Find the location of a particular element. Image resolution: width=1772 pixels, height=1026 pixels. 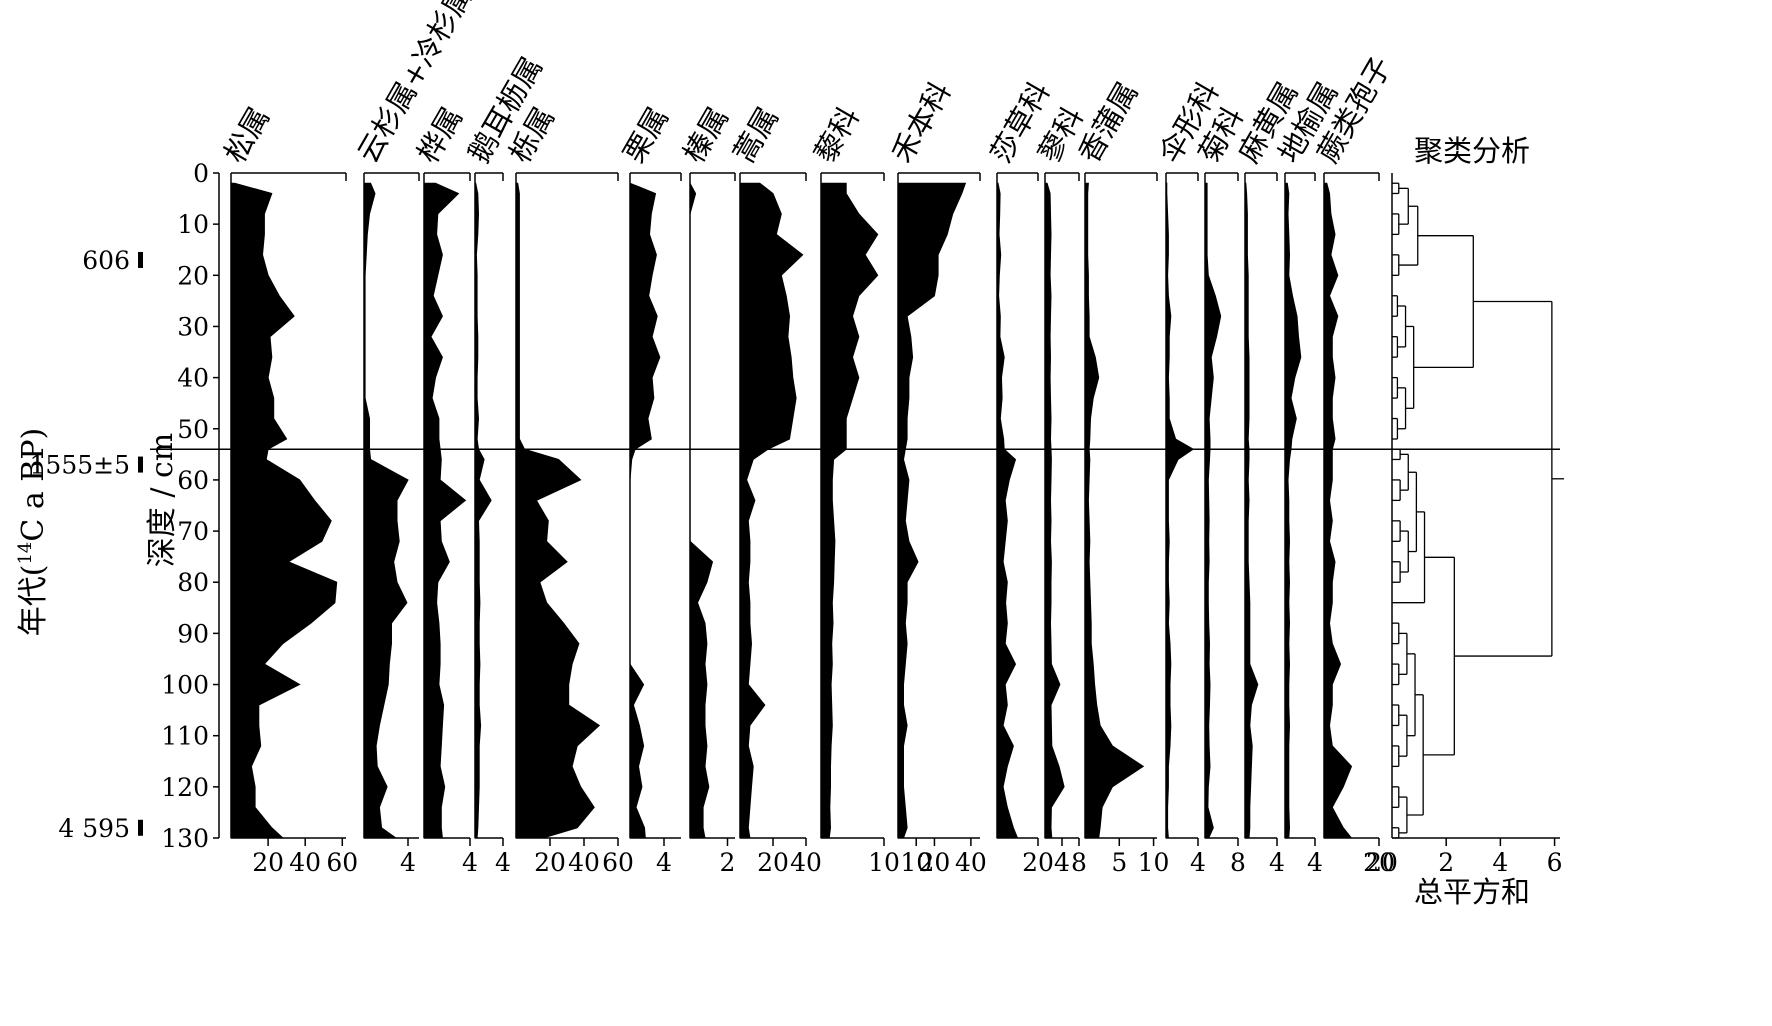

taxon-panel: 2 榛属 is located at coordinates (706, 489).